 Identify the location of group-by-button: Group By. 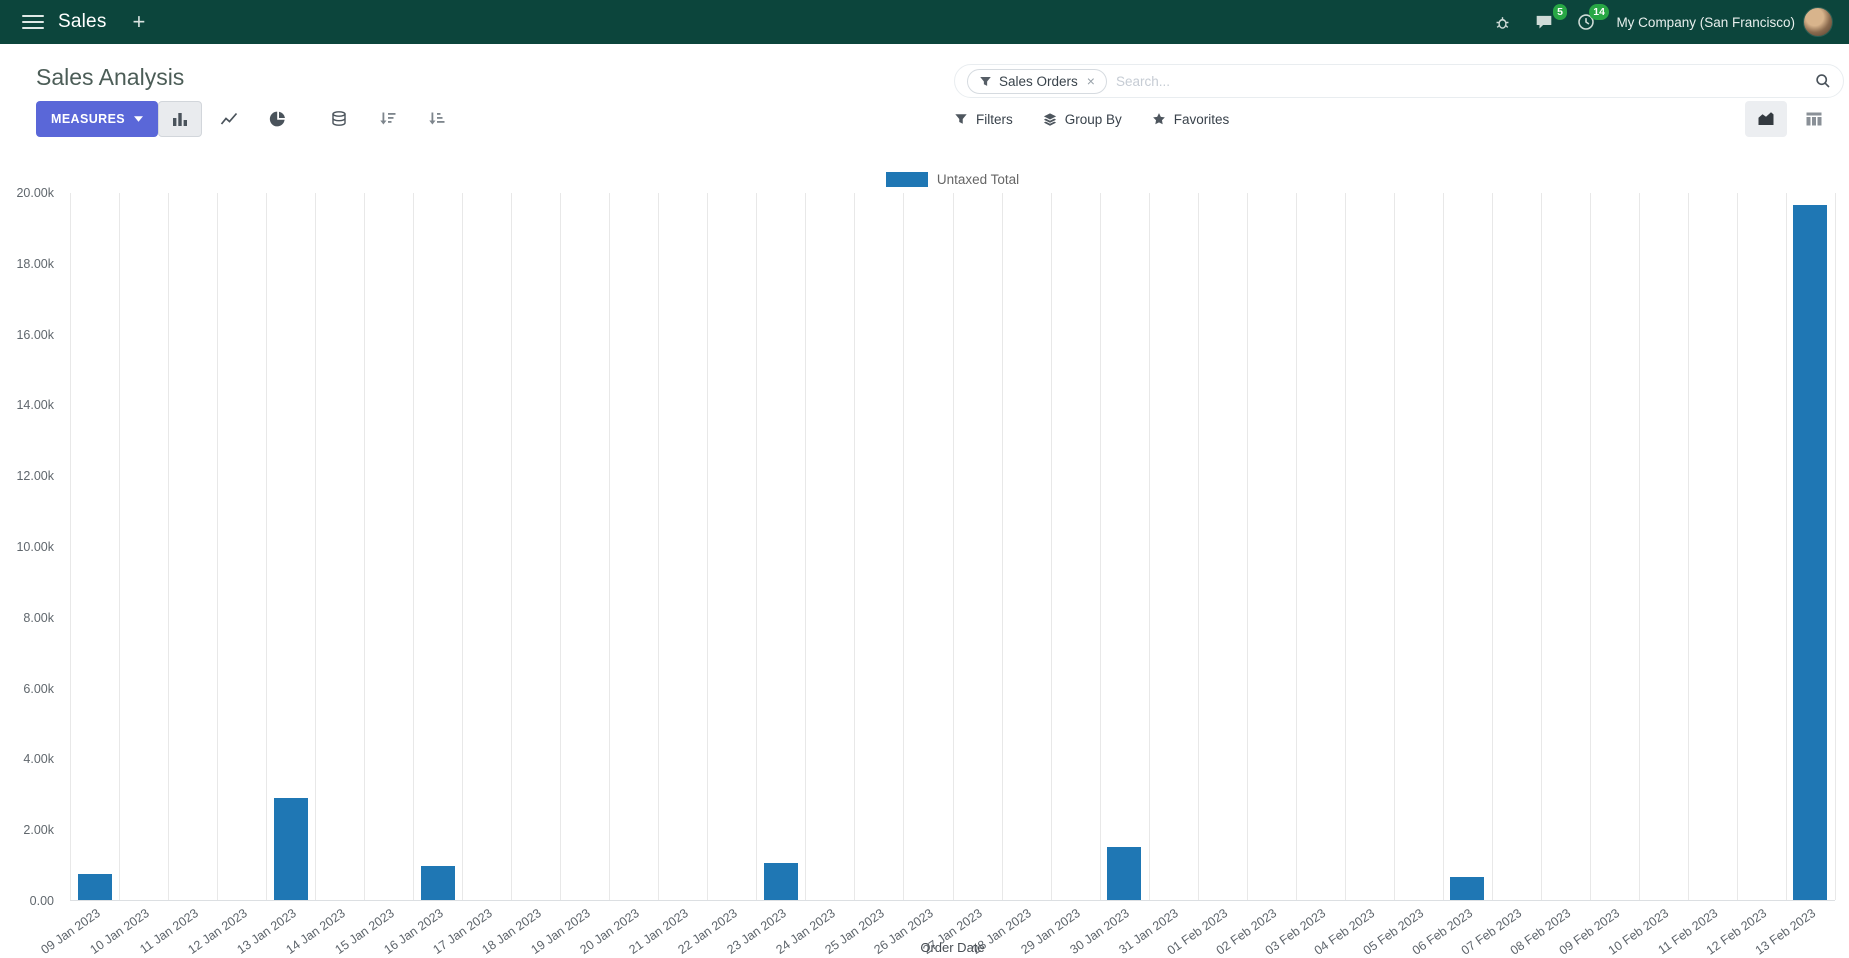
(1082, 119).